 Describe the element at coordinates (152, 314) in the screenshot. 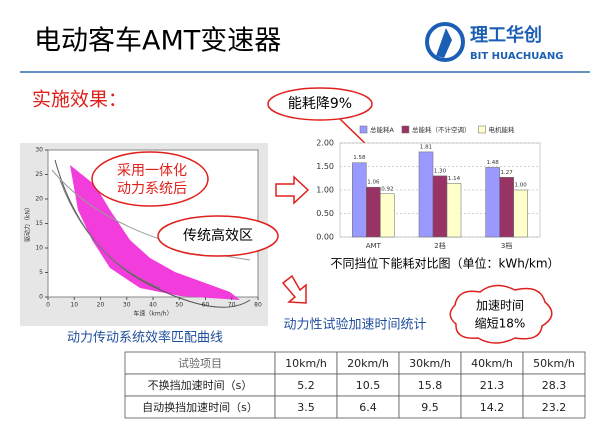

I see `x-axis-label: 车速（km/h）` at that location.